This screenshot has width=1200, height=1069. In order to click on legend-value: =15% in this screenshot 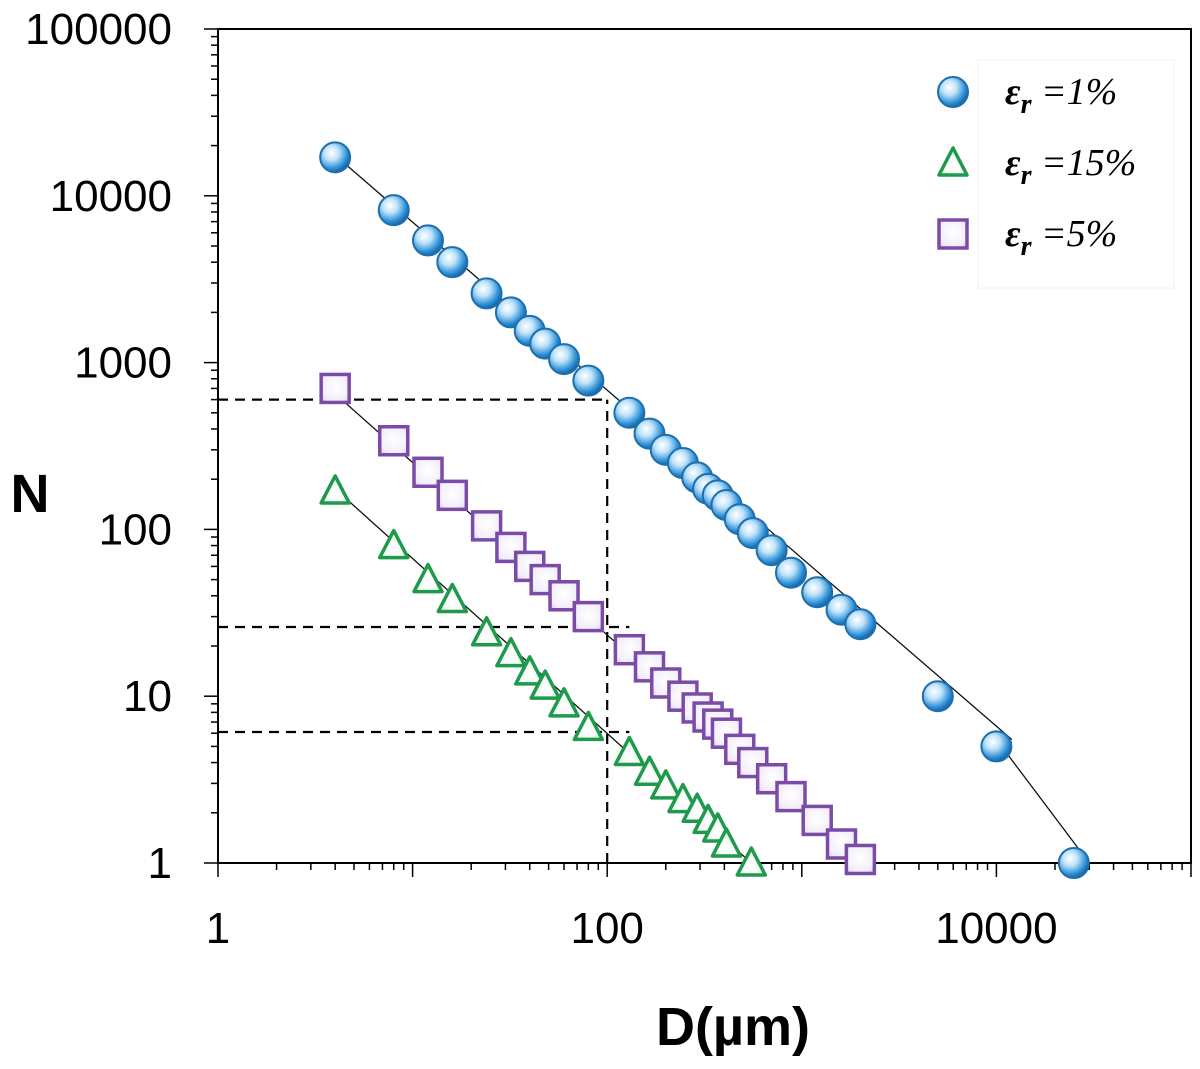, I will do `click(1084, 163)`.